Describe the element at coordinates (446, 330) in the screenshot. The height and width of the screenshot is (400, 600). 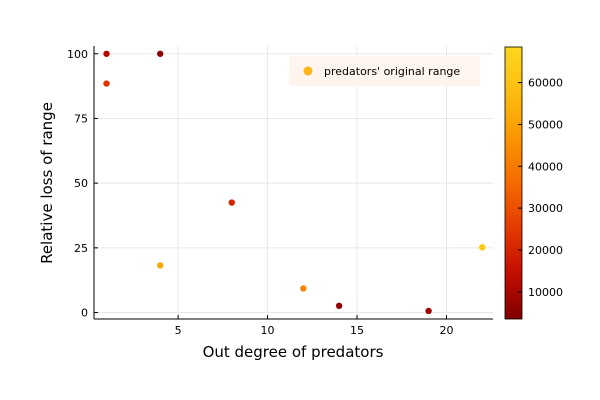
I see `x-tick-label: 20` at that location.